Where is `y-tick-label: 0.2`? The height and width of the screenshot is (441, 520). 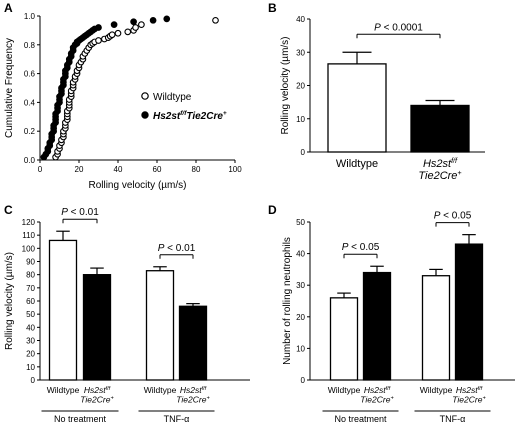 y-tick-label: 0.2 is located at coordinates (30, 131).